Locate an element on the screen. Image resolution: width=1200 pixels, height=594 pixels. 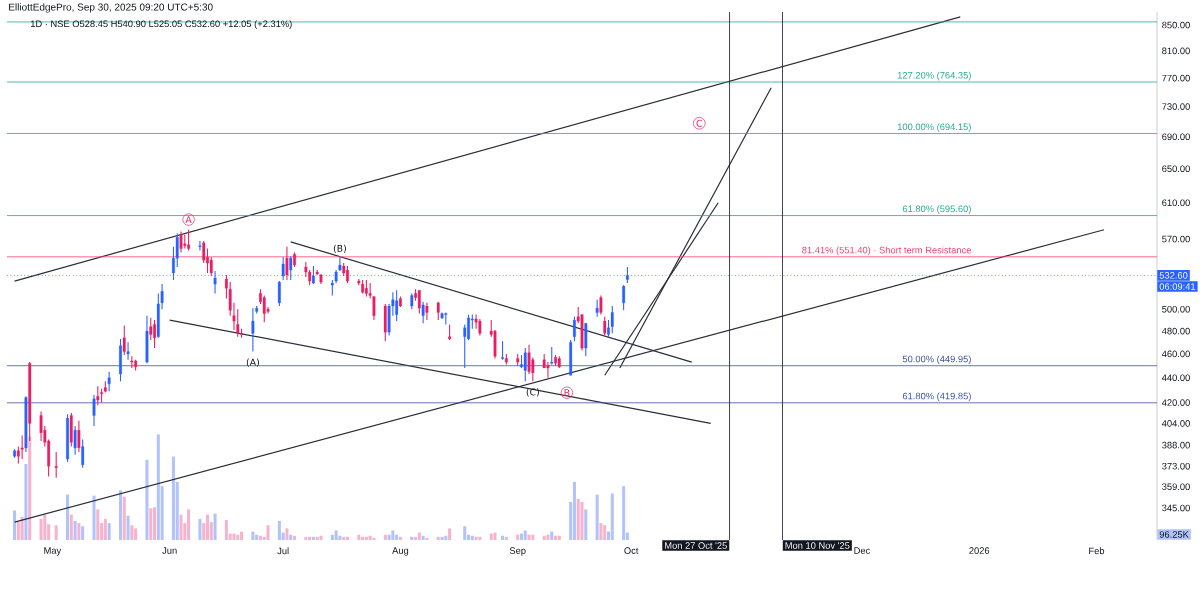
x-tick-label: Oct is located at coordinates (631, 550).